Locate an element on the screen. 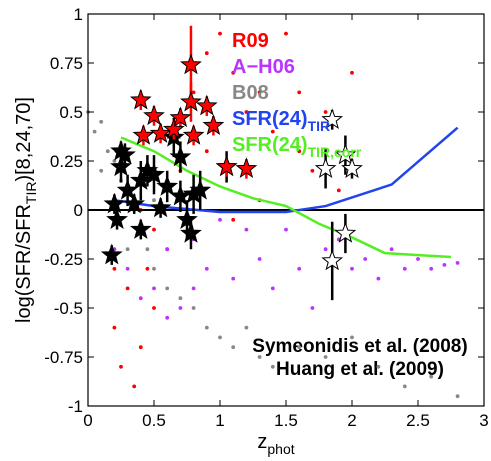  y-tick-label: 0.25 is located at coordinates (66, 161).